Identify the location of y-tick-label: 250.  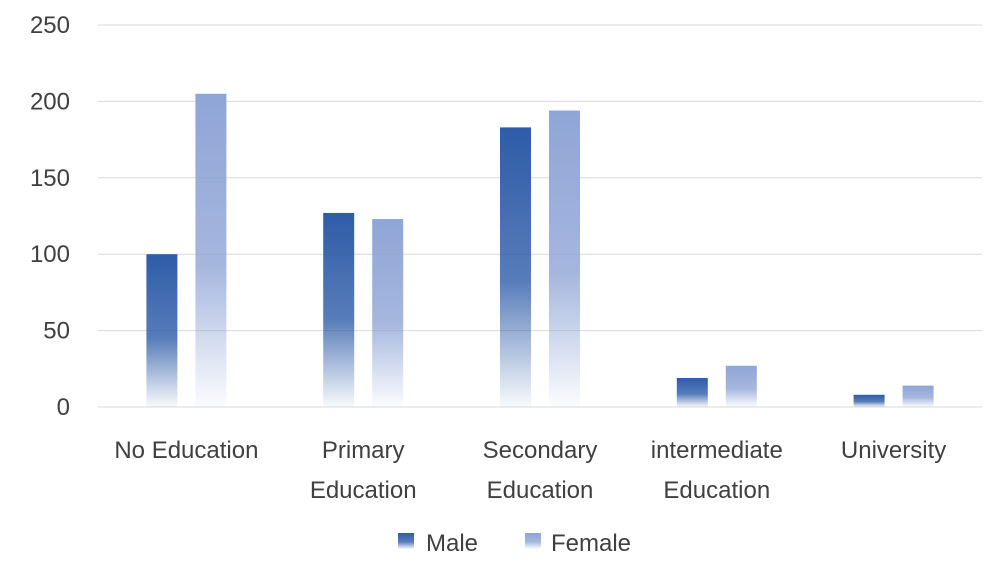
(50, 25).